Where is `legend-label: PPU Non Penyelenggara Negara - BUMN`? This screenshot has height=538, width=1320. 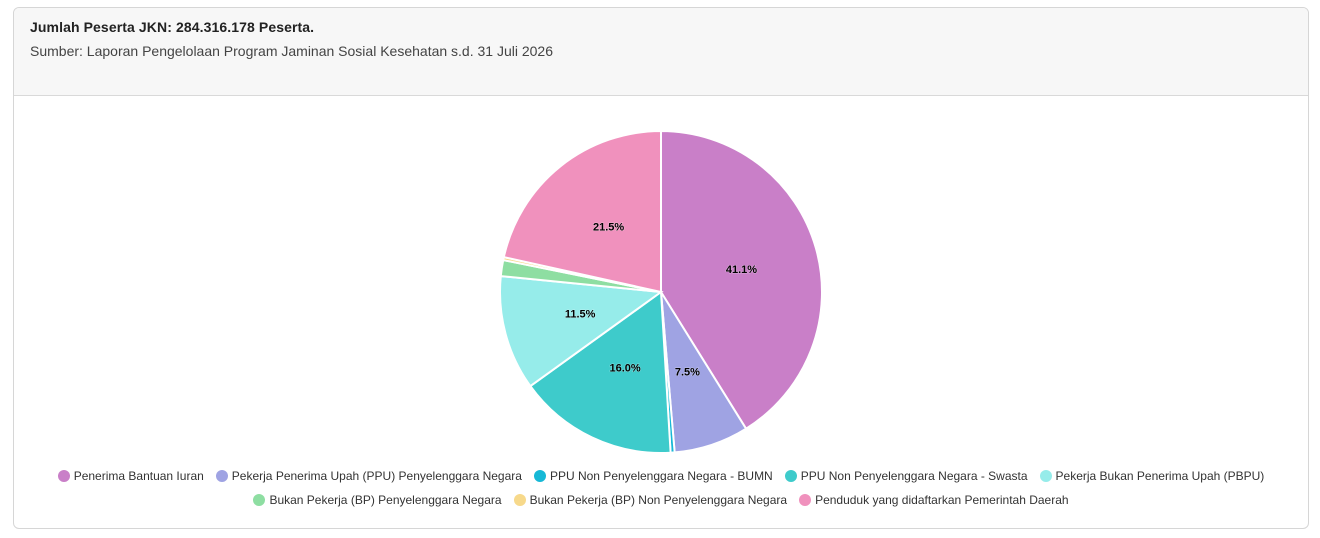 legend-label: PPU Non Penyelenggara Negara - BUMN is located at coordinates (661, 476).